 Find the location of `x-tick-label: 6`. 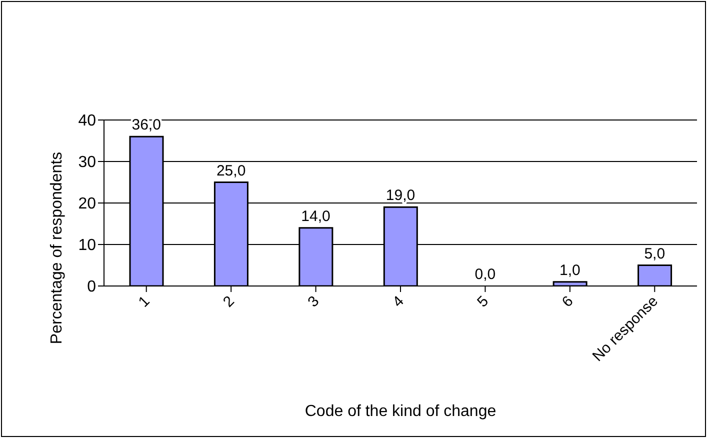

x-tick-label: 6 is located at coordinates (567, 301).